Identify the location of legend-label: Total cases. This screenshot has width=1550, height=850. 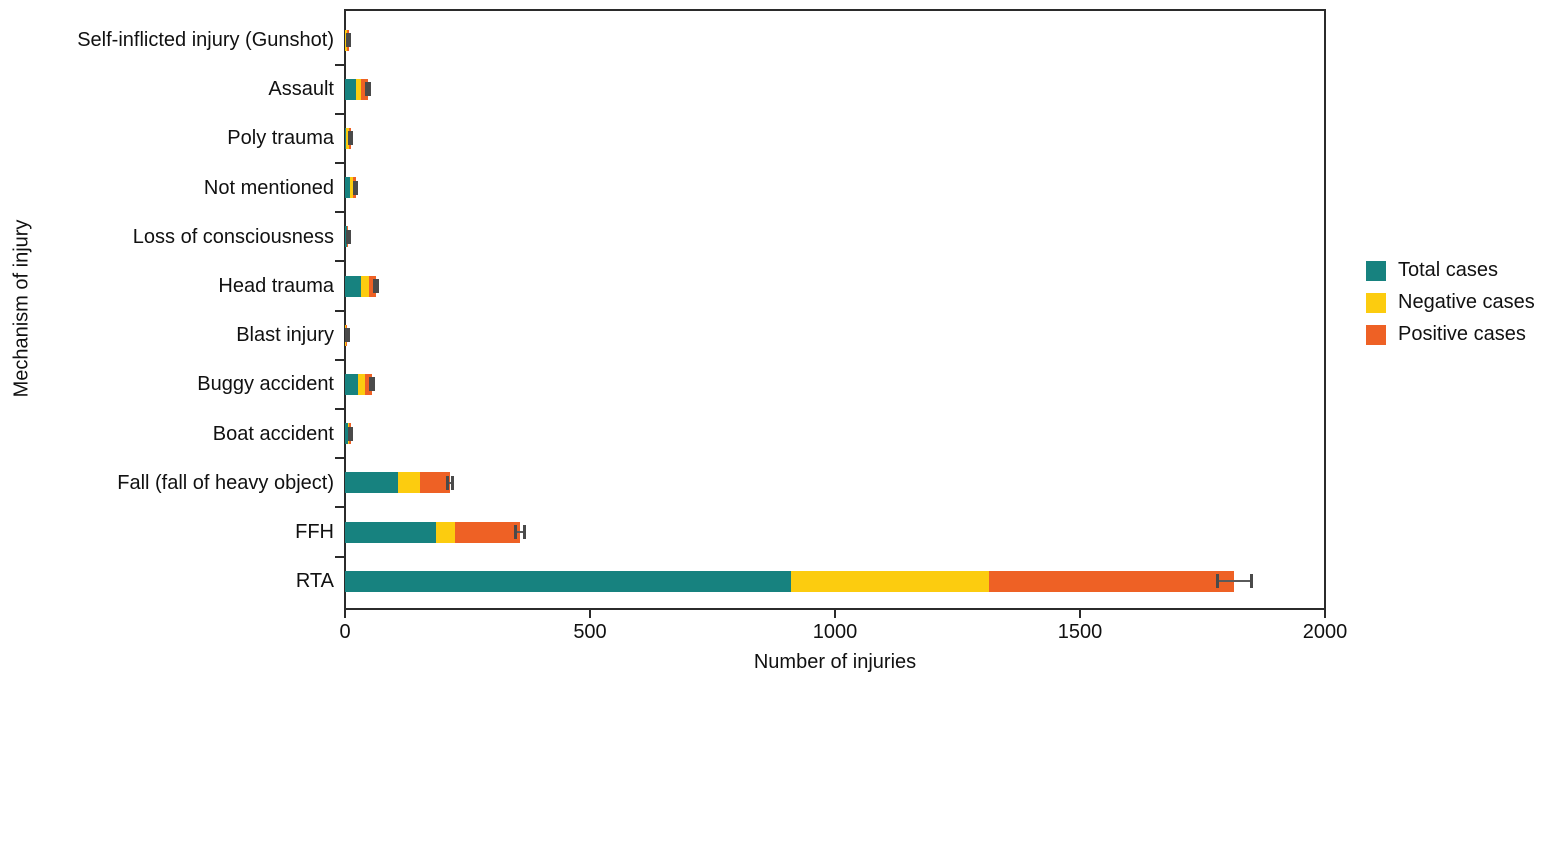
(1448, 270).